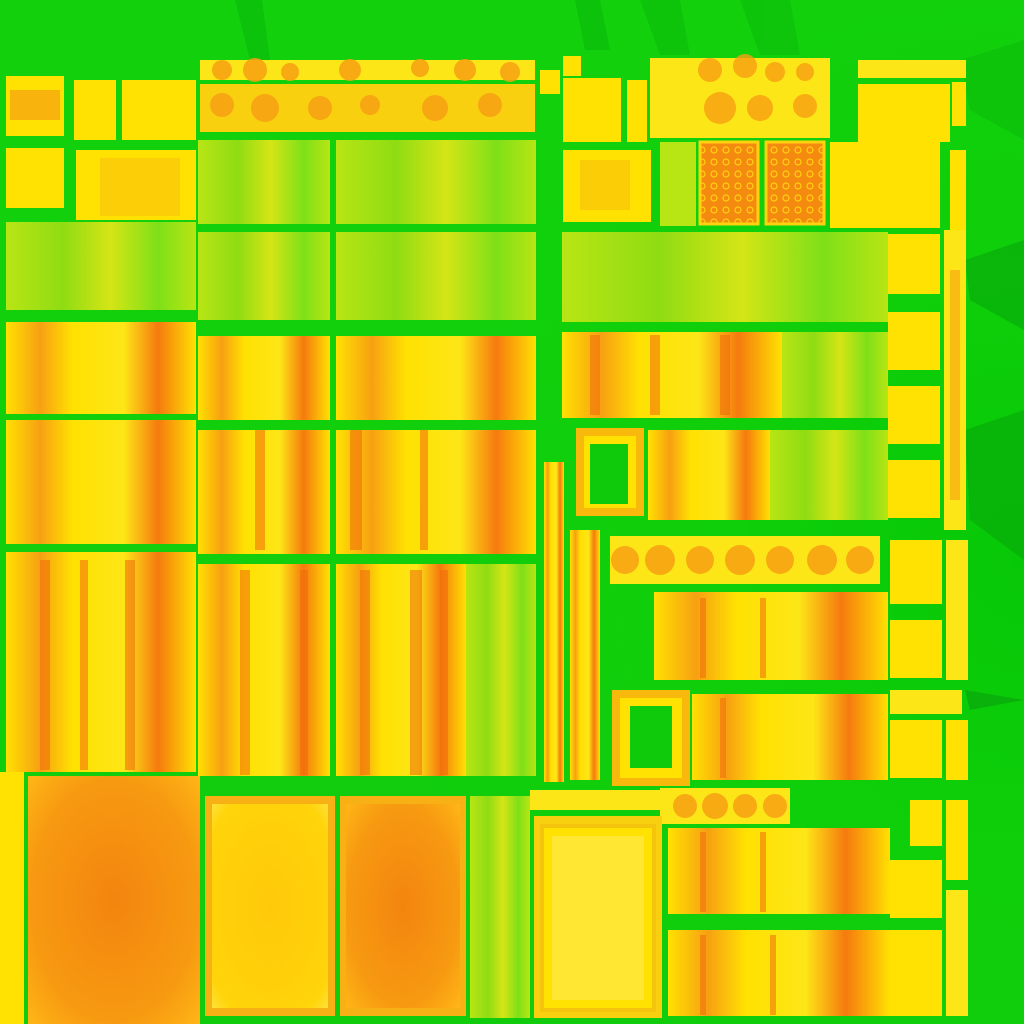 Image resolution: width=1024 pixels, height=1024 pixels. Describe the element at coordinates (745, 560) in the screenshot. I see `dot-row-middle` at that location.